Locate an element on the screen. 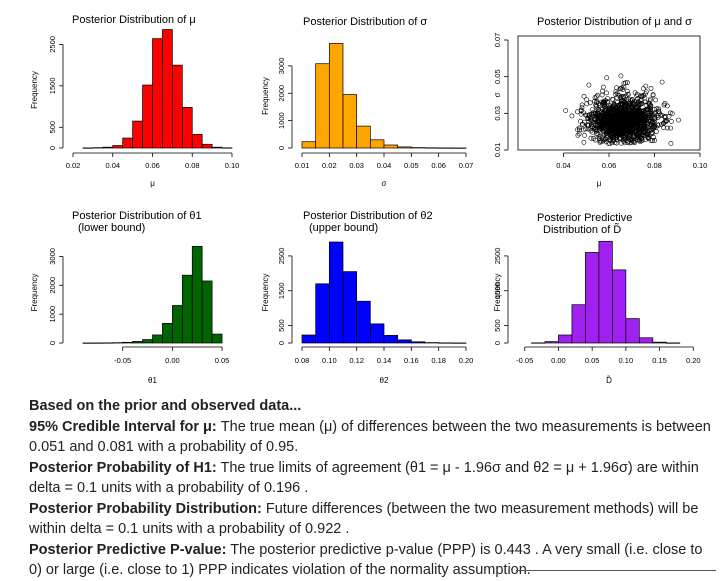 The height and width of the screenshot is (581, 720). chart-subtitle: (lower bound) is located at coordinates (111, 228).